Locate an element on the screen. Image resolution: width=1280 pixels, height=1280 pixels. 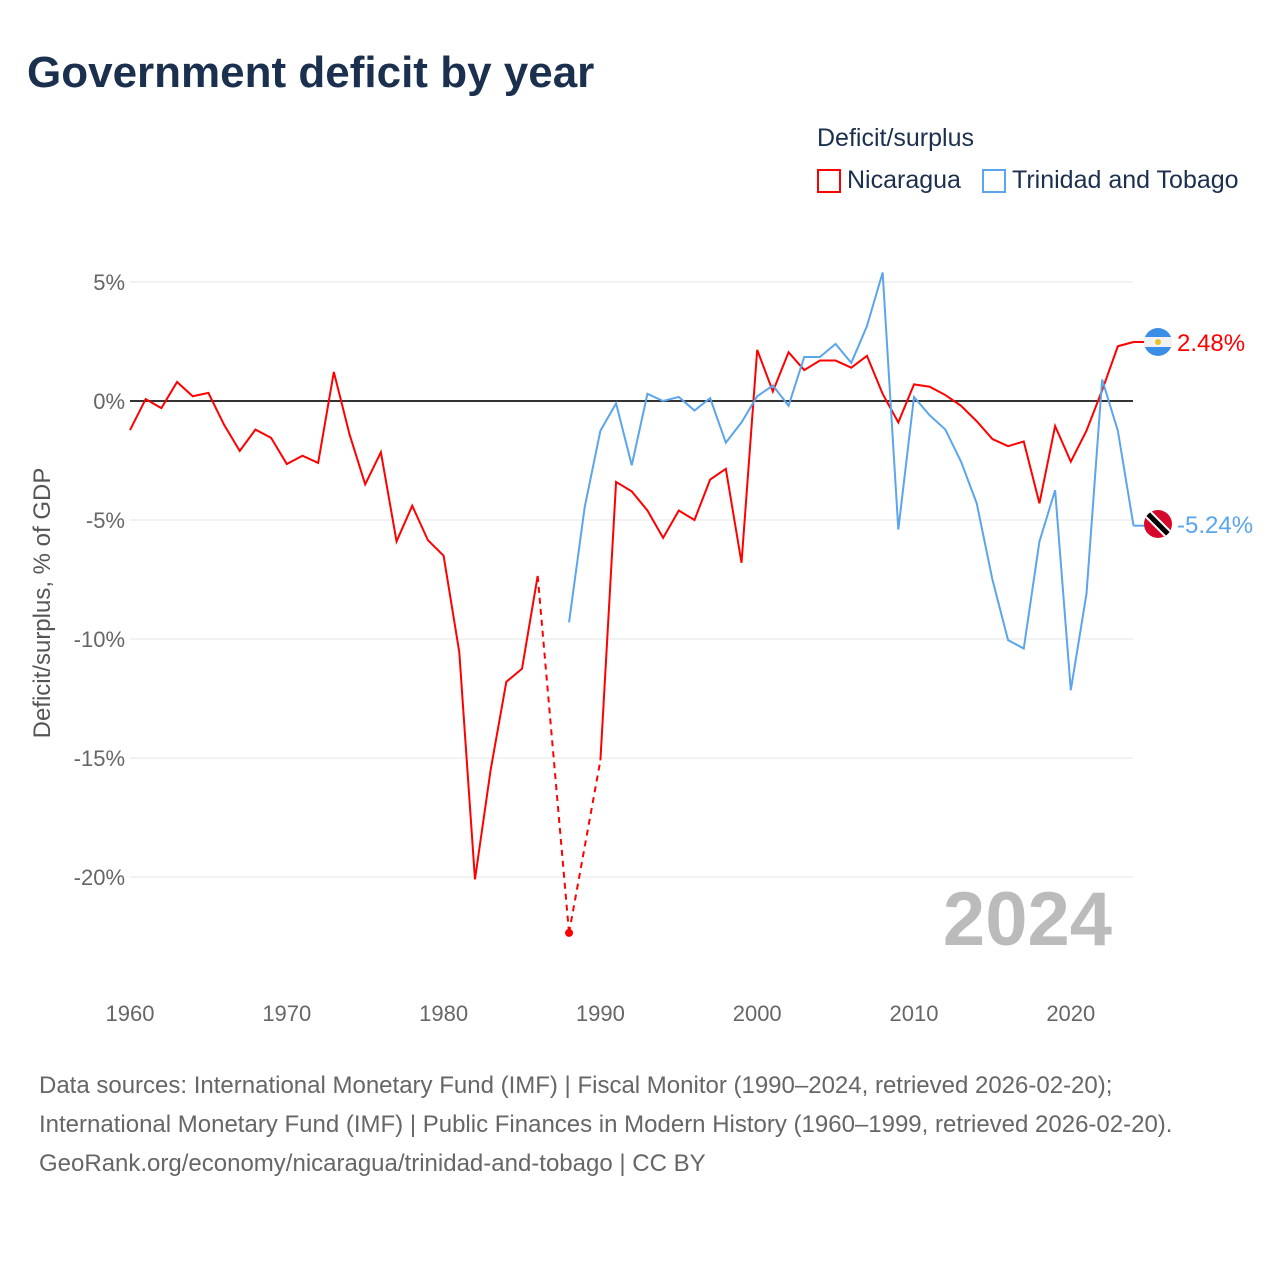
legend-item-trinidad: Trinidad and Tobago is located at coordinates (1110, 180).